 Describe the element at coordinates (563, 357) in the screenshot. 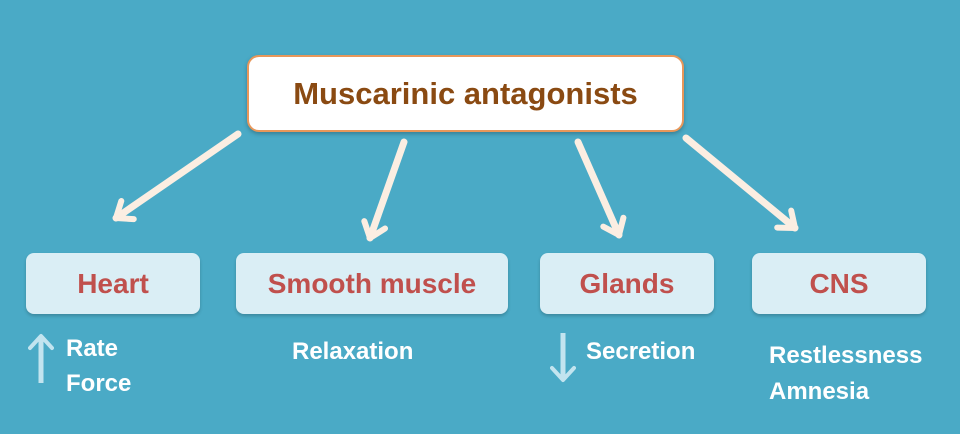

I see `decrease-arrow-icon` at that location.